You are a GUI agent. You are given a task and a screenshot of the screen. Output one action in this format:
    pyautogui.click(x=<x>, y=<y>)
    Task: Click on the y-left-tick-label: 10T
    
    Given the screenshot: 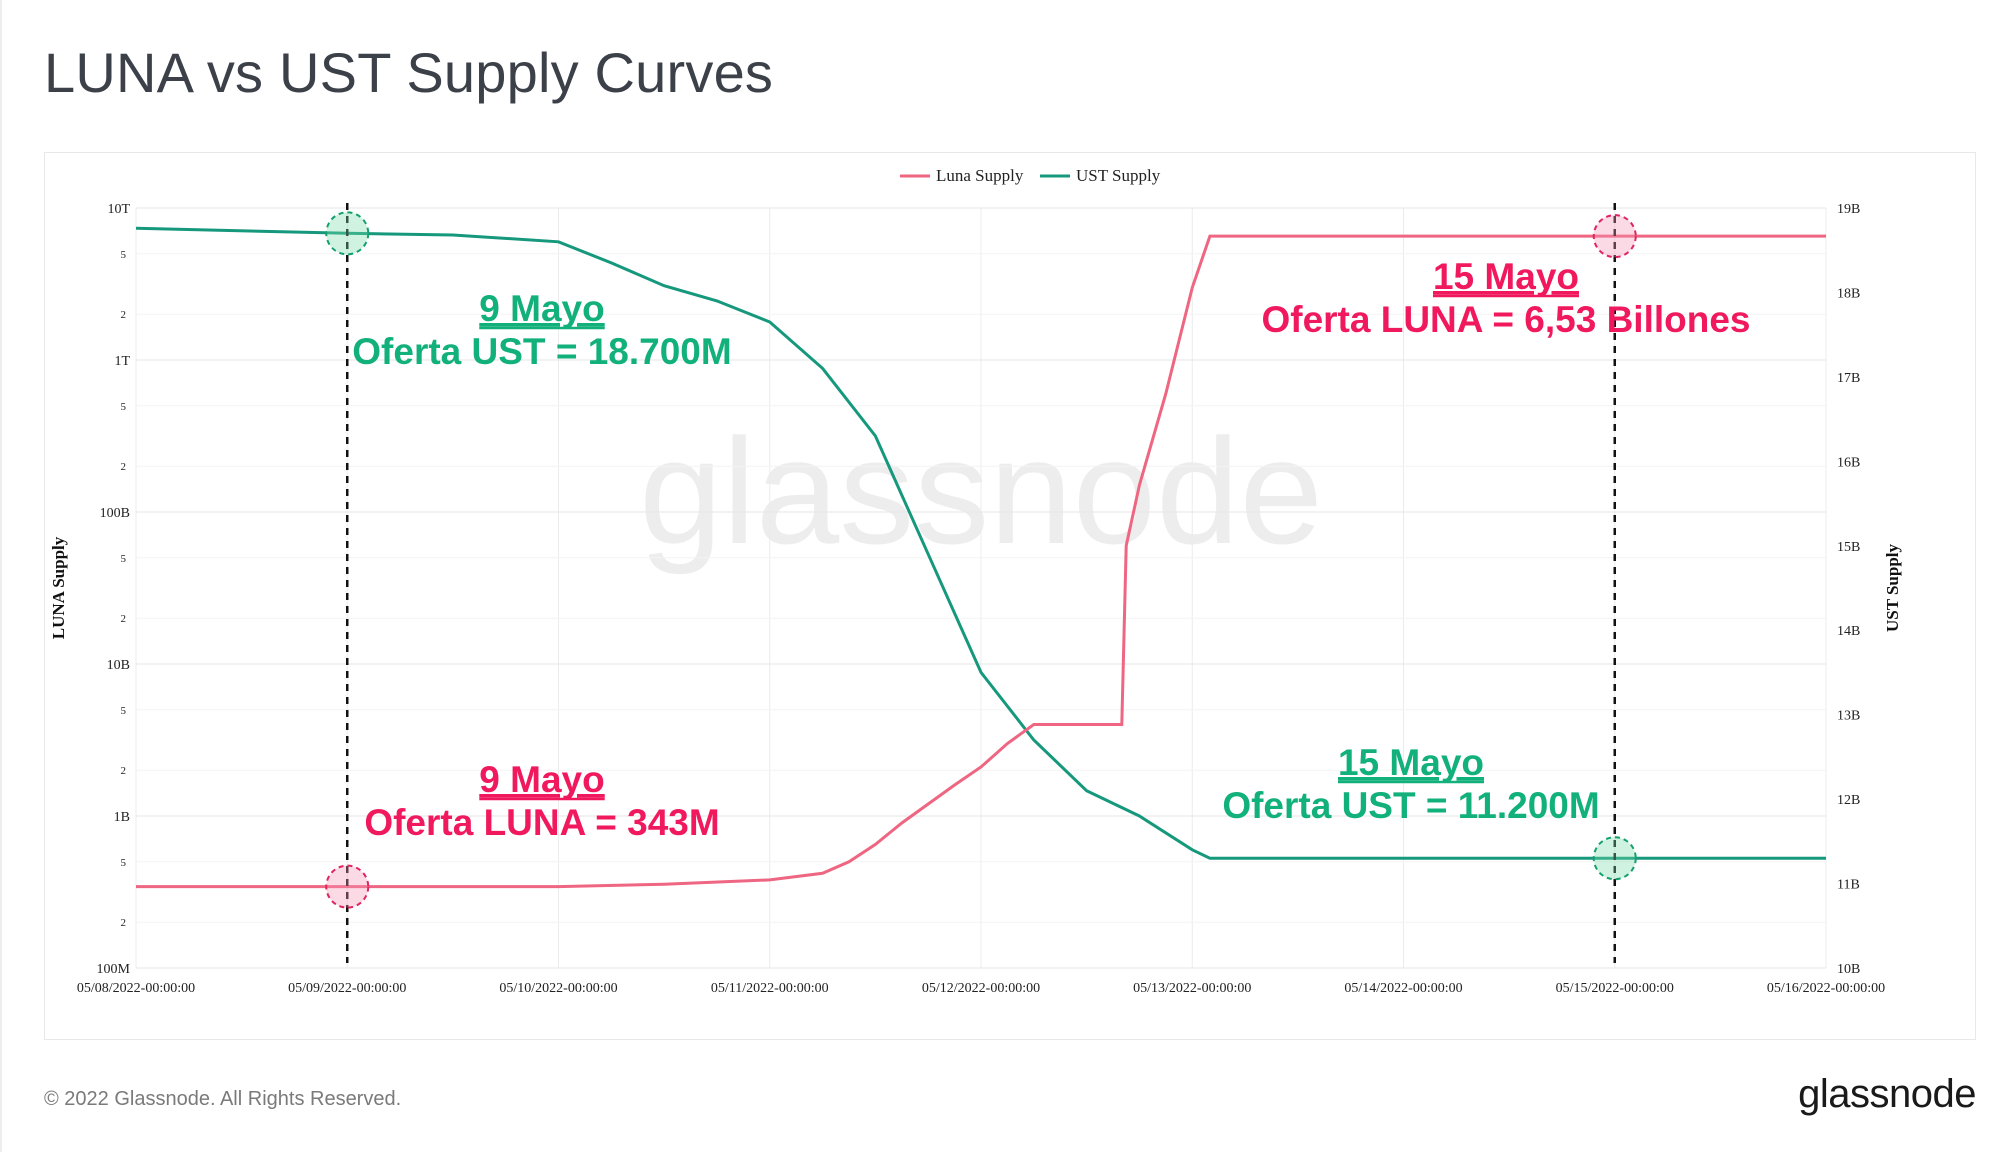 What is the action you would take?
    pyautogui.click(x=118, y=209)
    